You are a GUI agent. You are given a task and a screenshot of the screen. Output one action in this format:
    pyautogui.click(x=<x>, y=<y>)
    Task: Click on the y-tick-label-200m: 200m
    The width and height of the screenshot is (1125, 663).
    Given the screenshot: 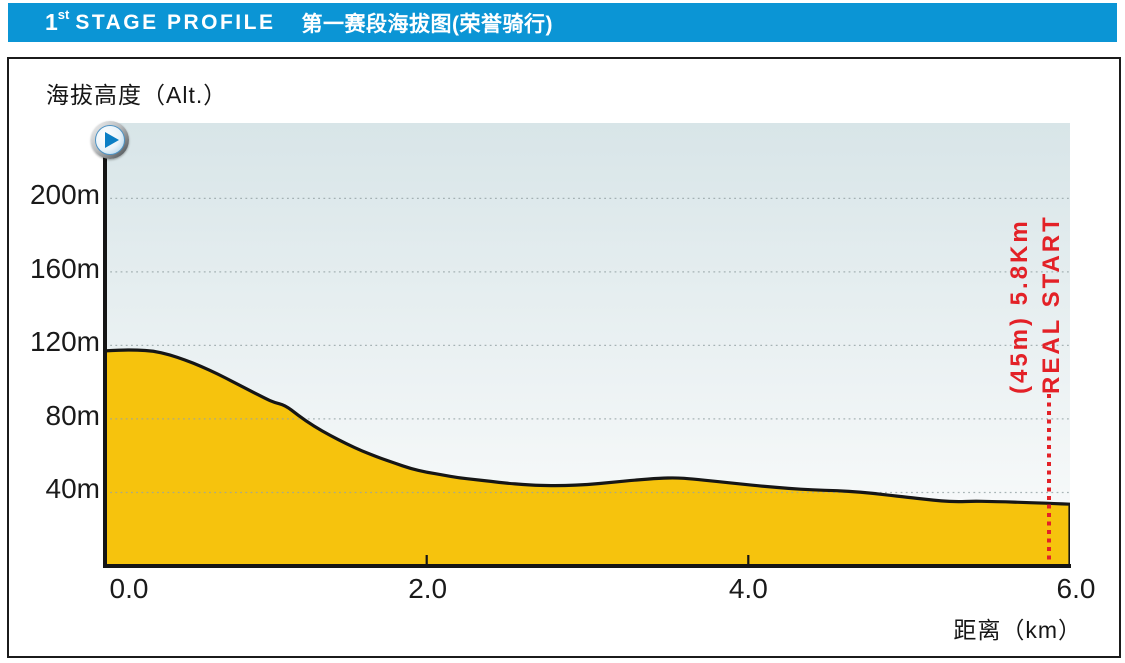 What is the action you would take?
    pyautogui.click(x=64, y=195)
    